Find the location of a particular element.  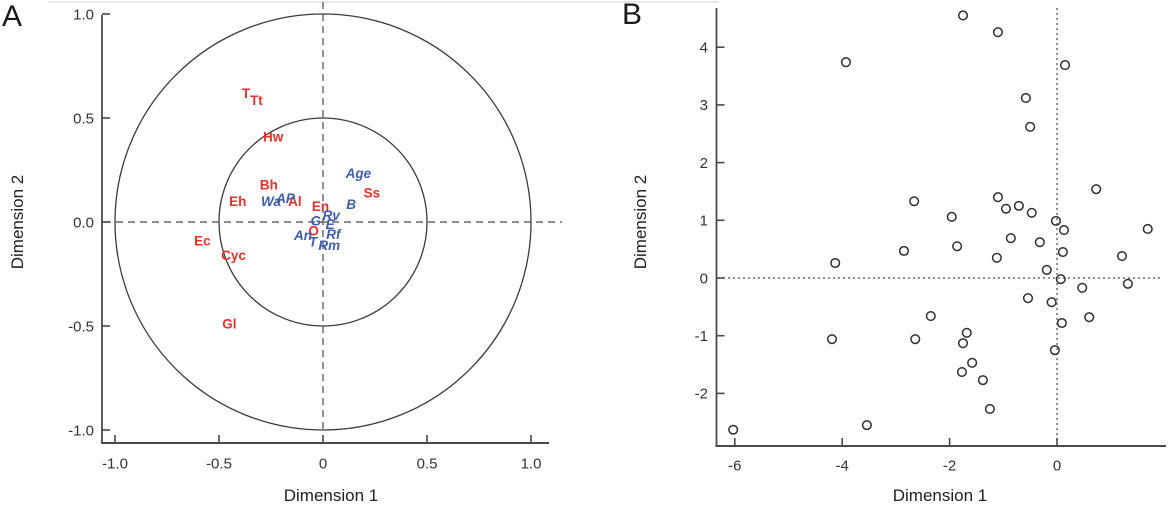

variable-label-En: En is located at coordinates (320, 206).